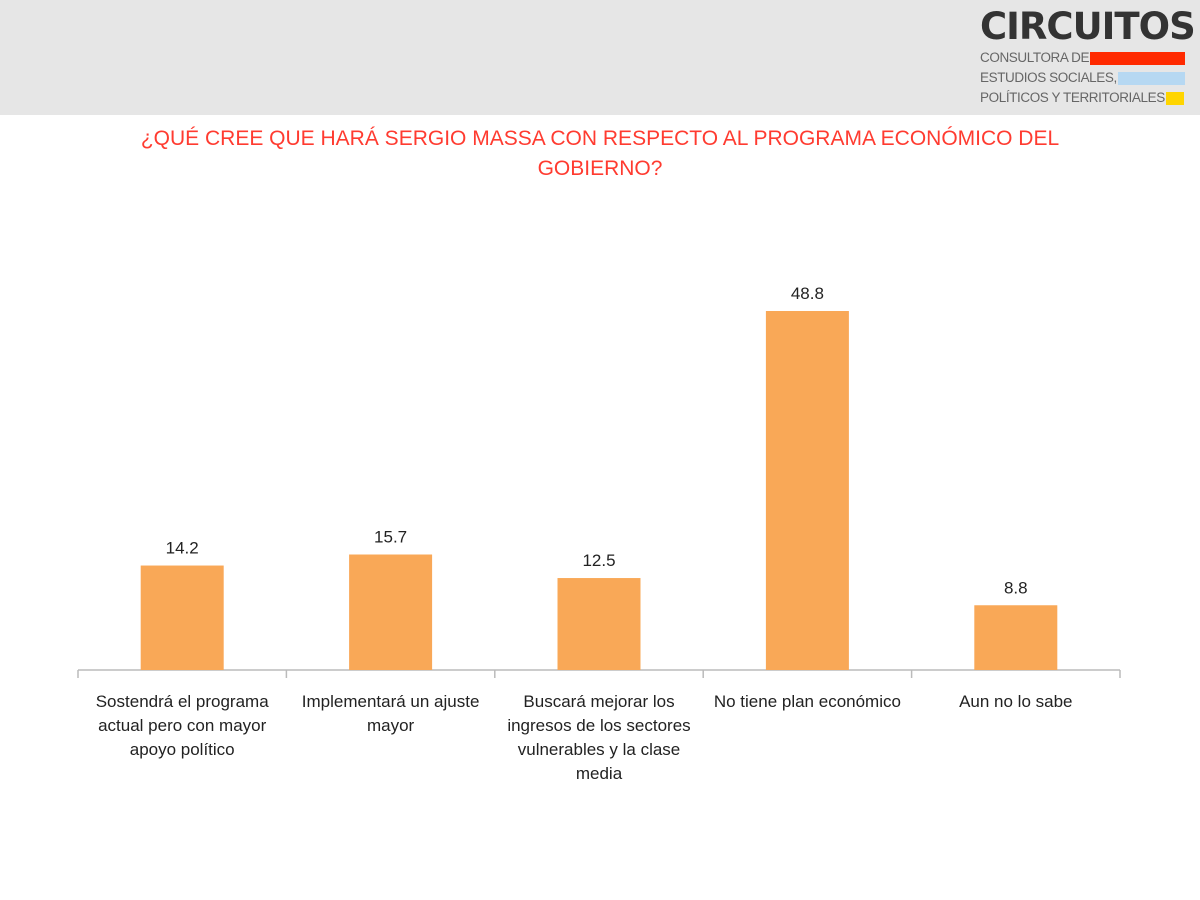  Describe the element at coordinates (1016, 701) in the screenshot. I see `category-label: Aun no lo sabe` at that location.